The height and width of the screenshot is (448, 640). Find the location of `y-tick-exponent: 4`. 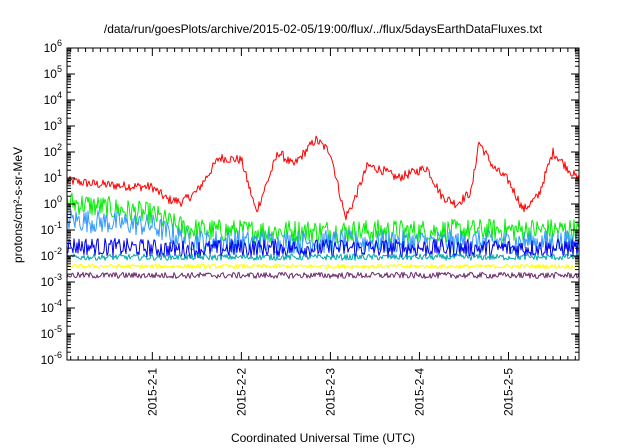

y-tick-exponent: 4 is located at coordinates (59, 95).